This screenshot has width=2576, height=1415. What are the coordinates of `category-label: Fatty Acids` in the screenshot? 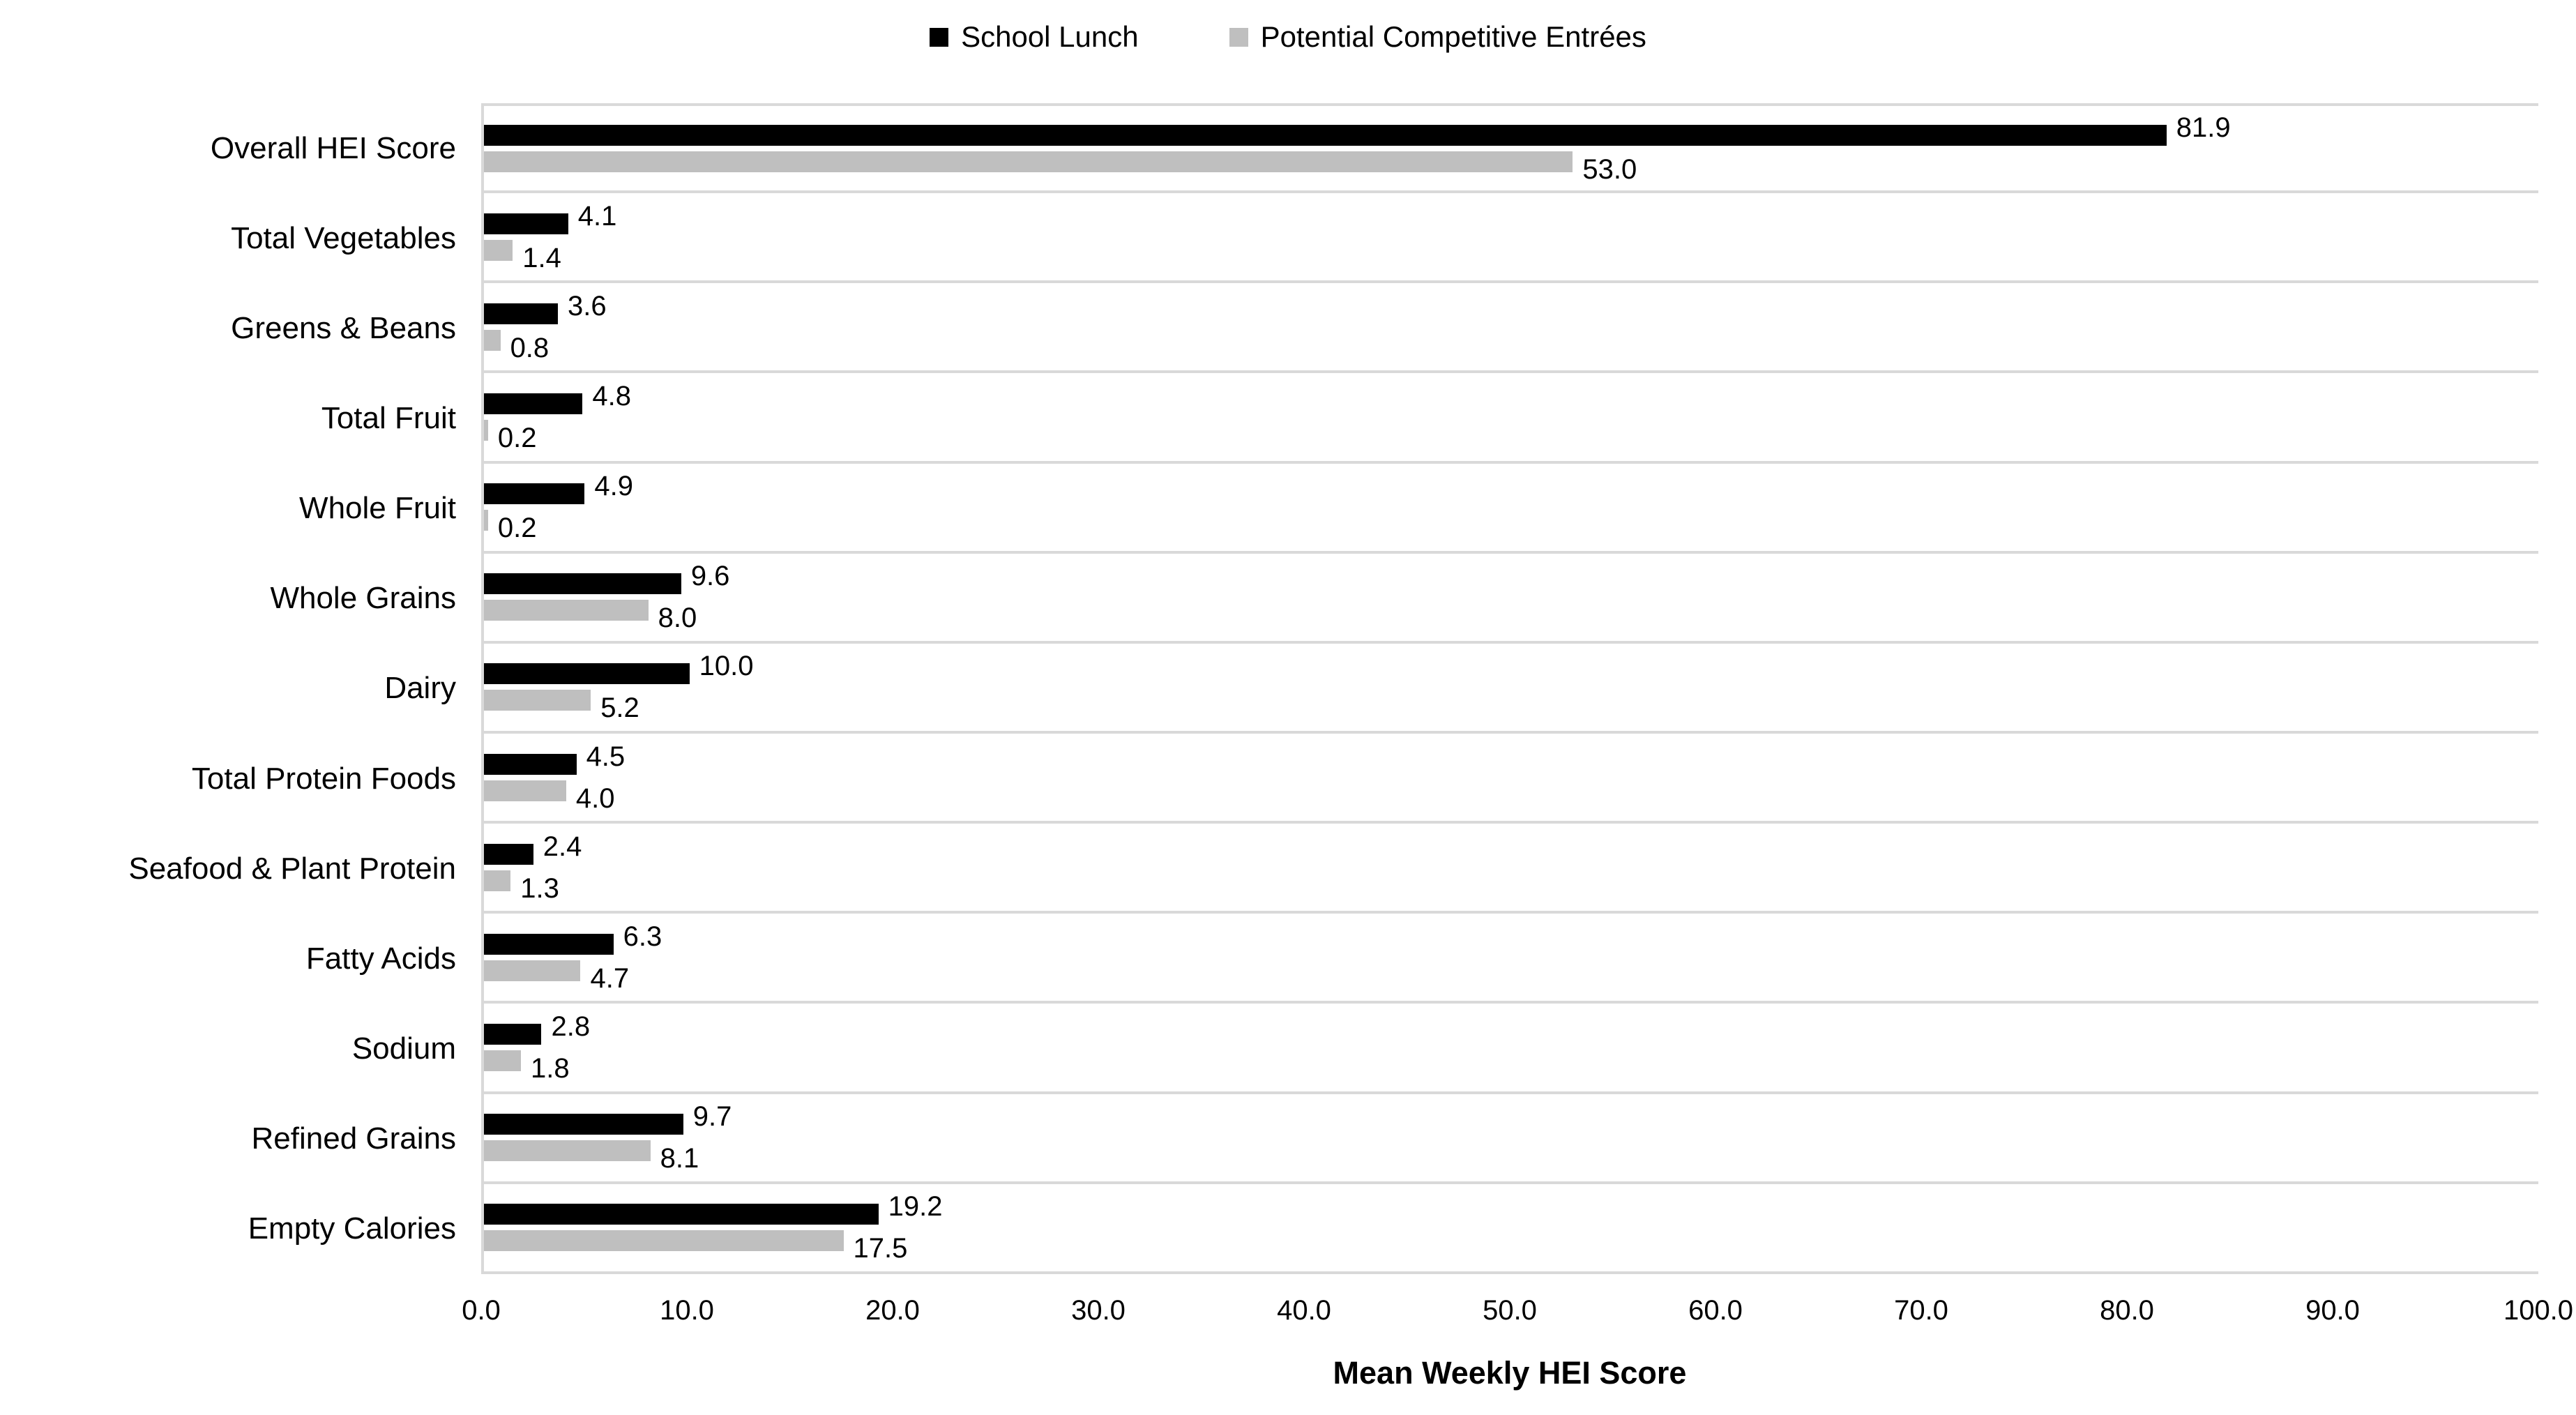 It's located at (380, 958).